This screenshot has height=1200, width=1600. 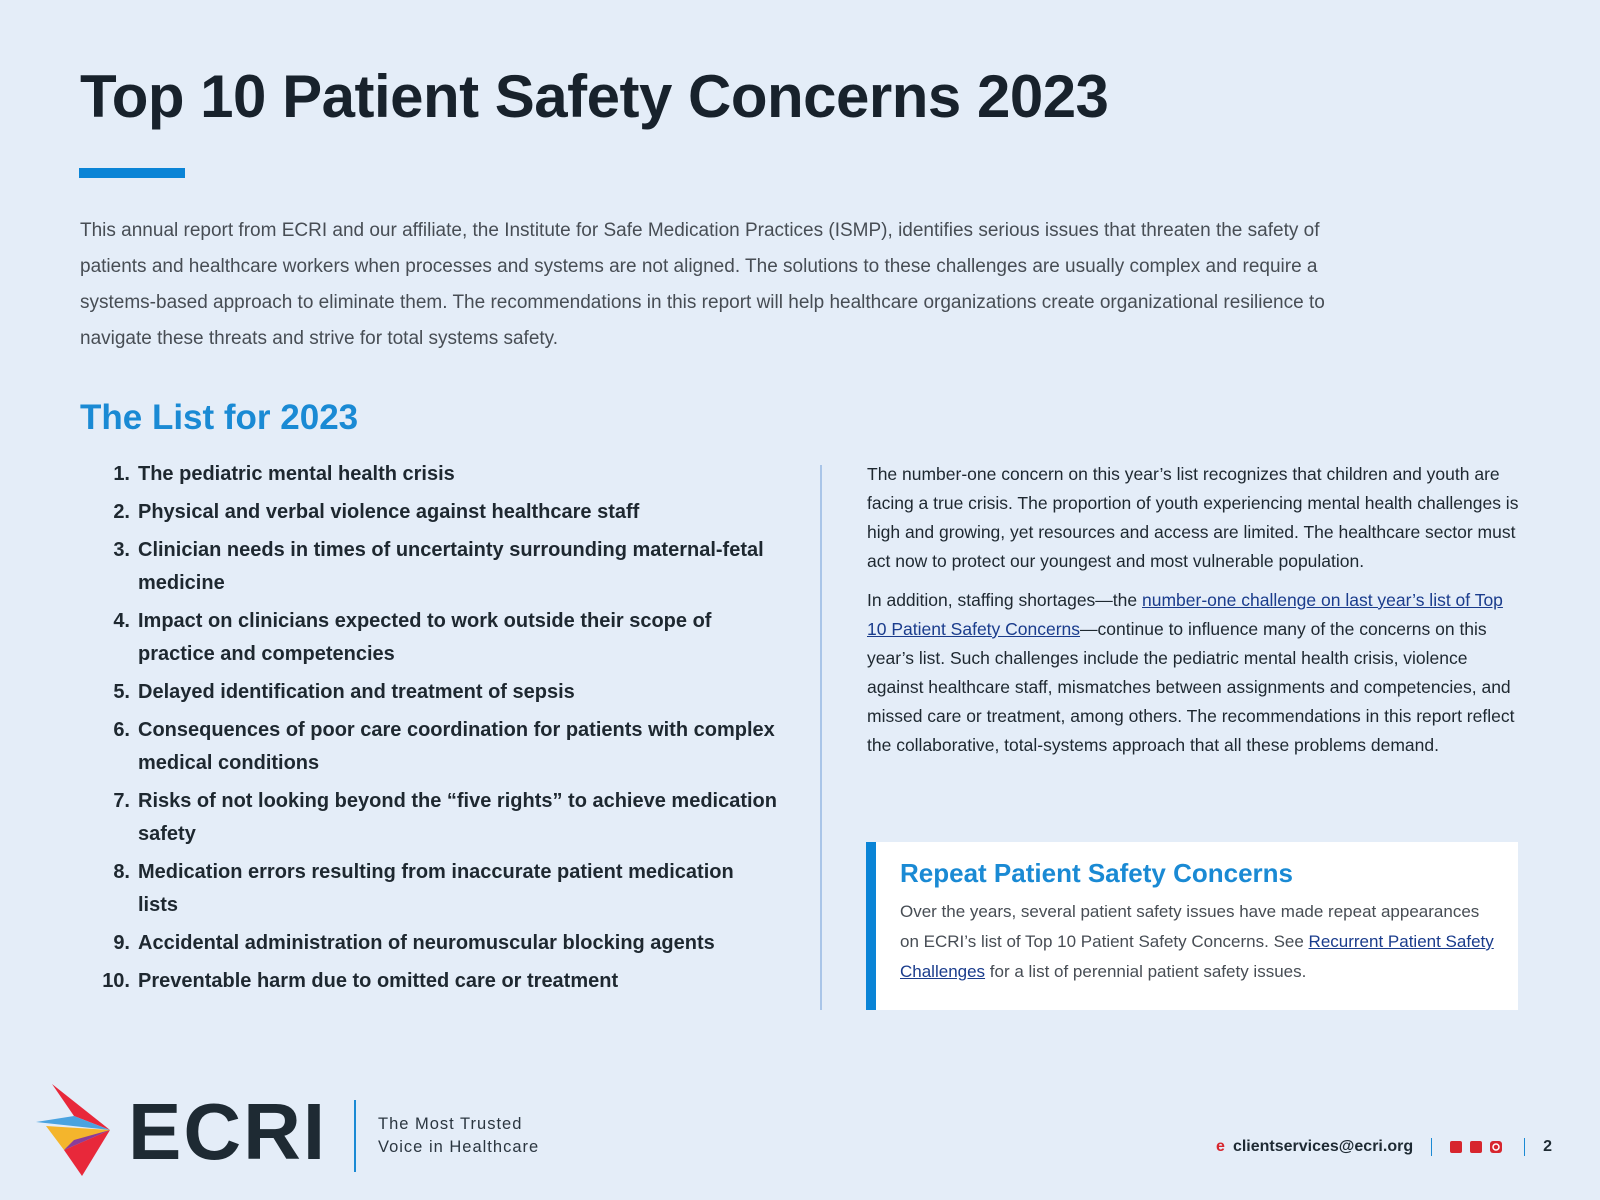 What do you see at coordinates (1547, 1146) in the screenshot?
I see `page-number: 2` at bounding box center [1547, 1146].